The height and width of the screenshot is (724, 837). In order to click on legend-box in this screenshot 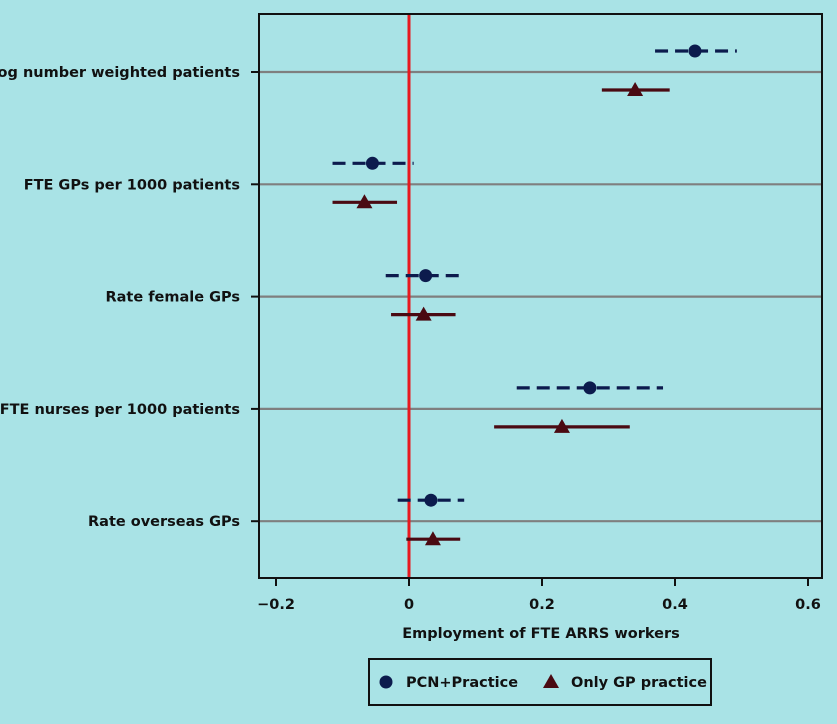, I will do `click(540, 682)`.